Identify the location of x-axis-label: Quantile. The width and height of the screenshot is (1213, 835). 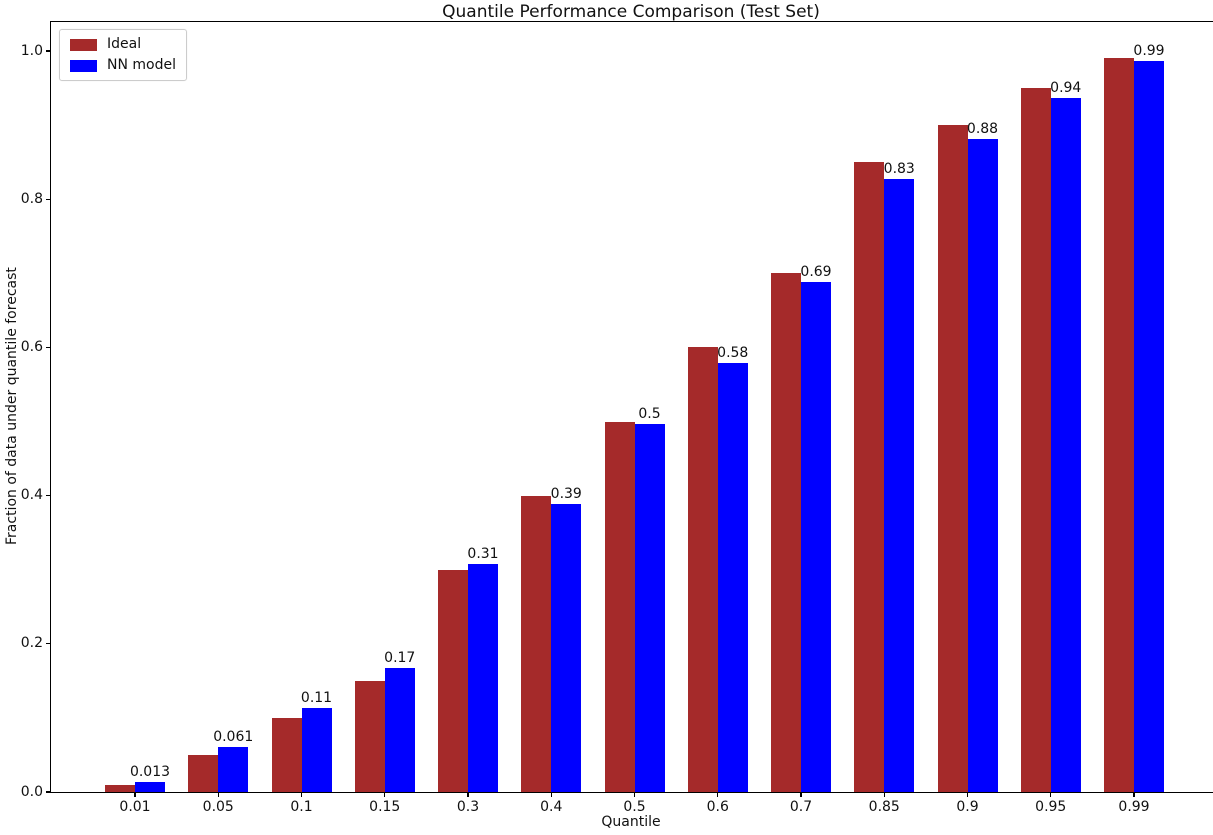
(631, 822).